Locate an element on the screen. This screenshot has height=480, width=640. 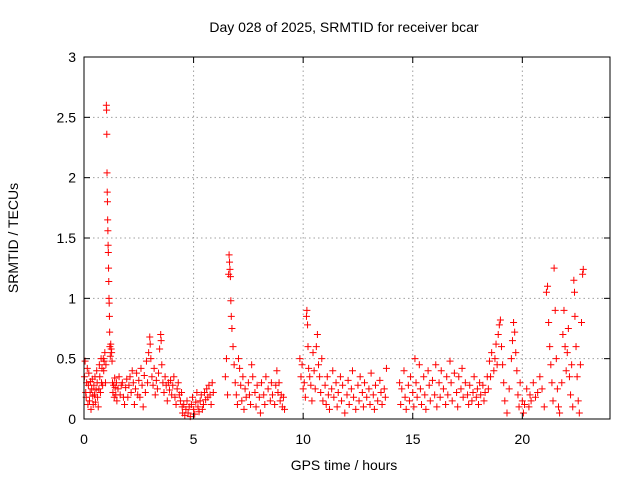
y-tick-label: 1 is located at coordinates (72, 298).